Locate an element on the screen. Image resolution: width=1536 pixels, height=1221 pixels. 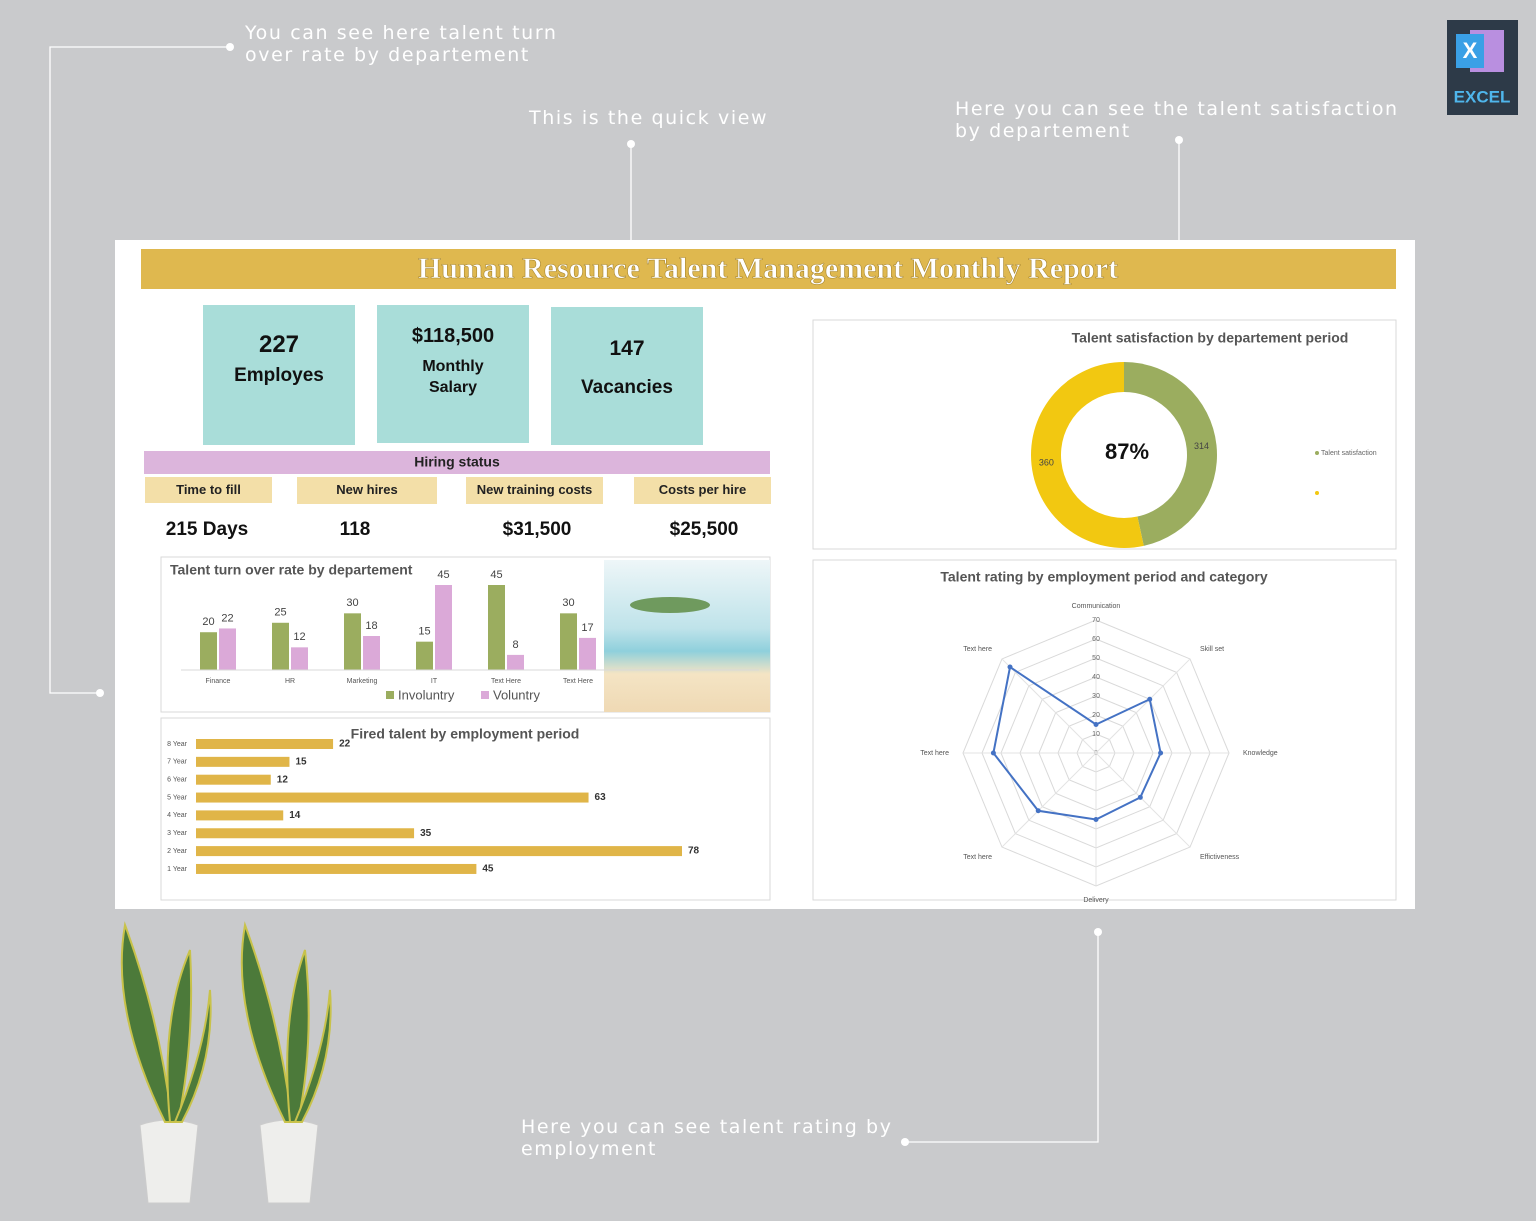
x-tick-label: Finance is located at coordinates (218, 681).